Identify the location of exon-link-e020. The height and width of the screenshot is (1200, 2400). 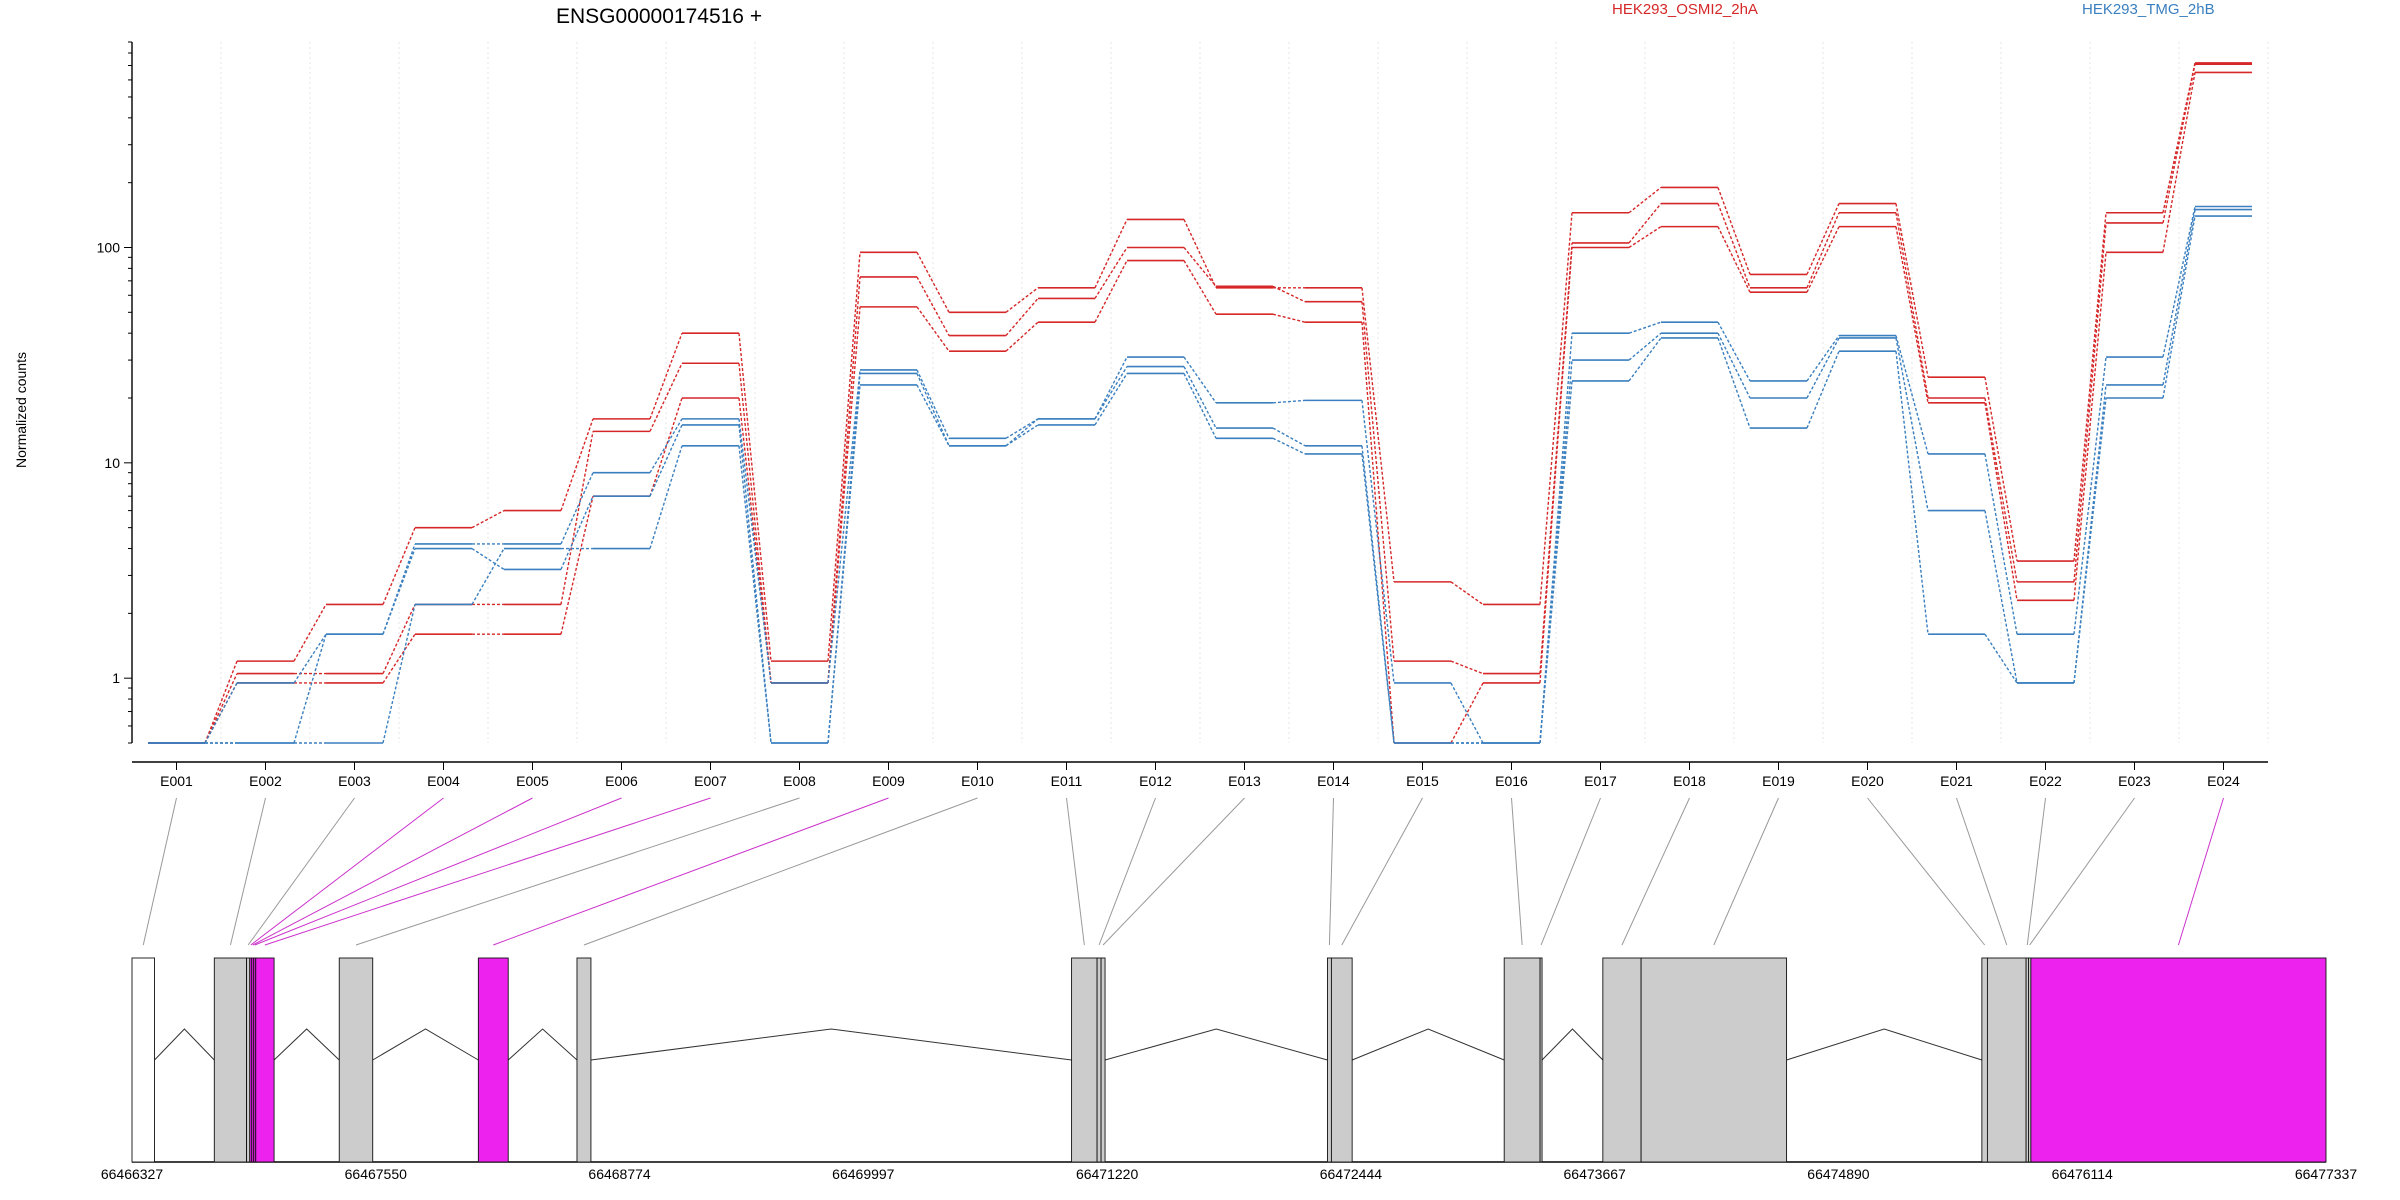
(1926, 871).